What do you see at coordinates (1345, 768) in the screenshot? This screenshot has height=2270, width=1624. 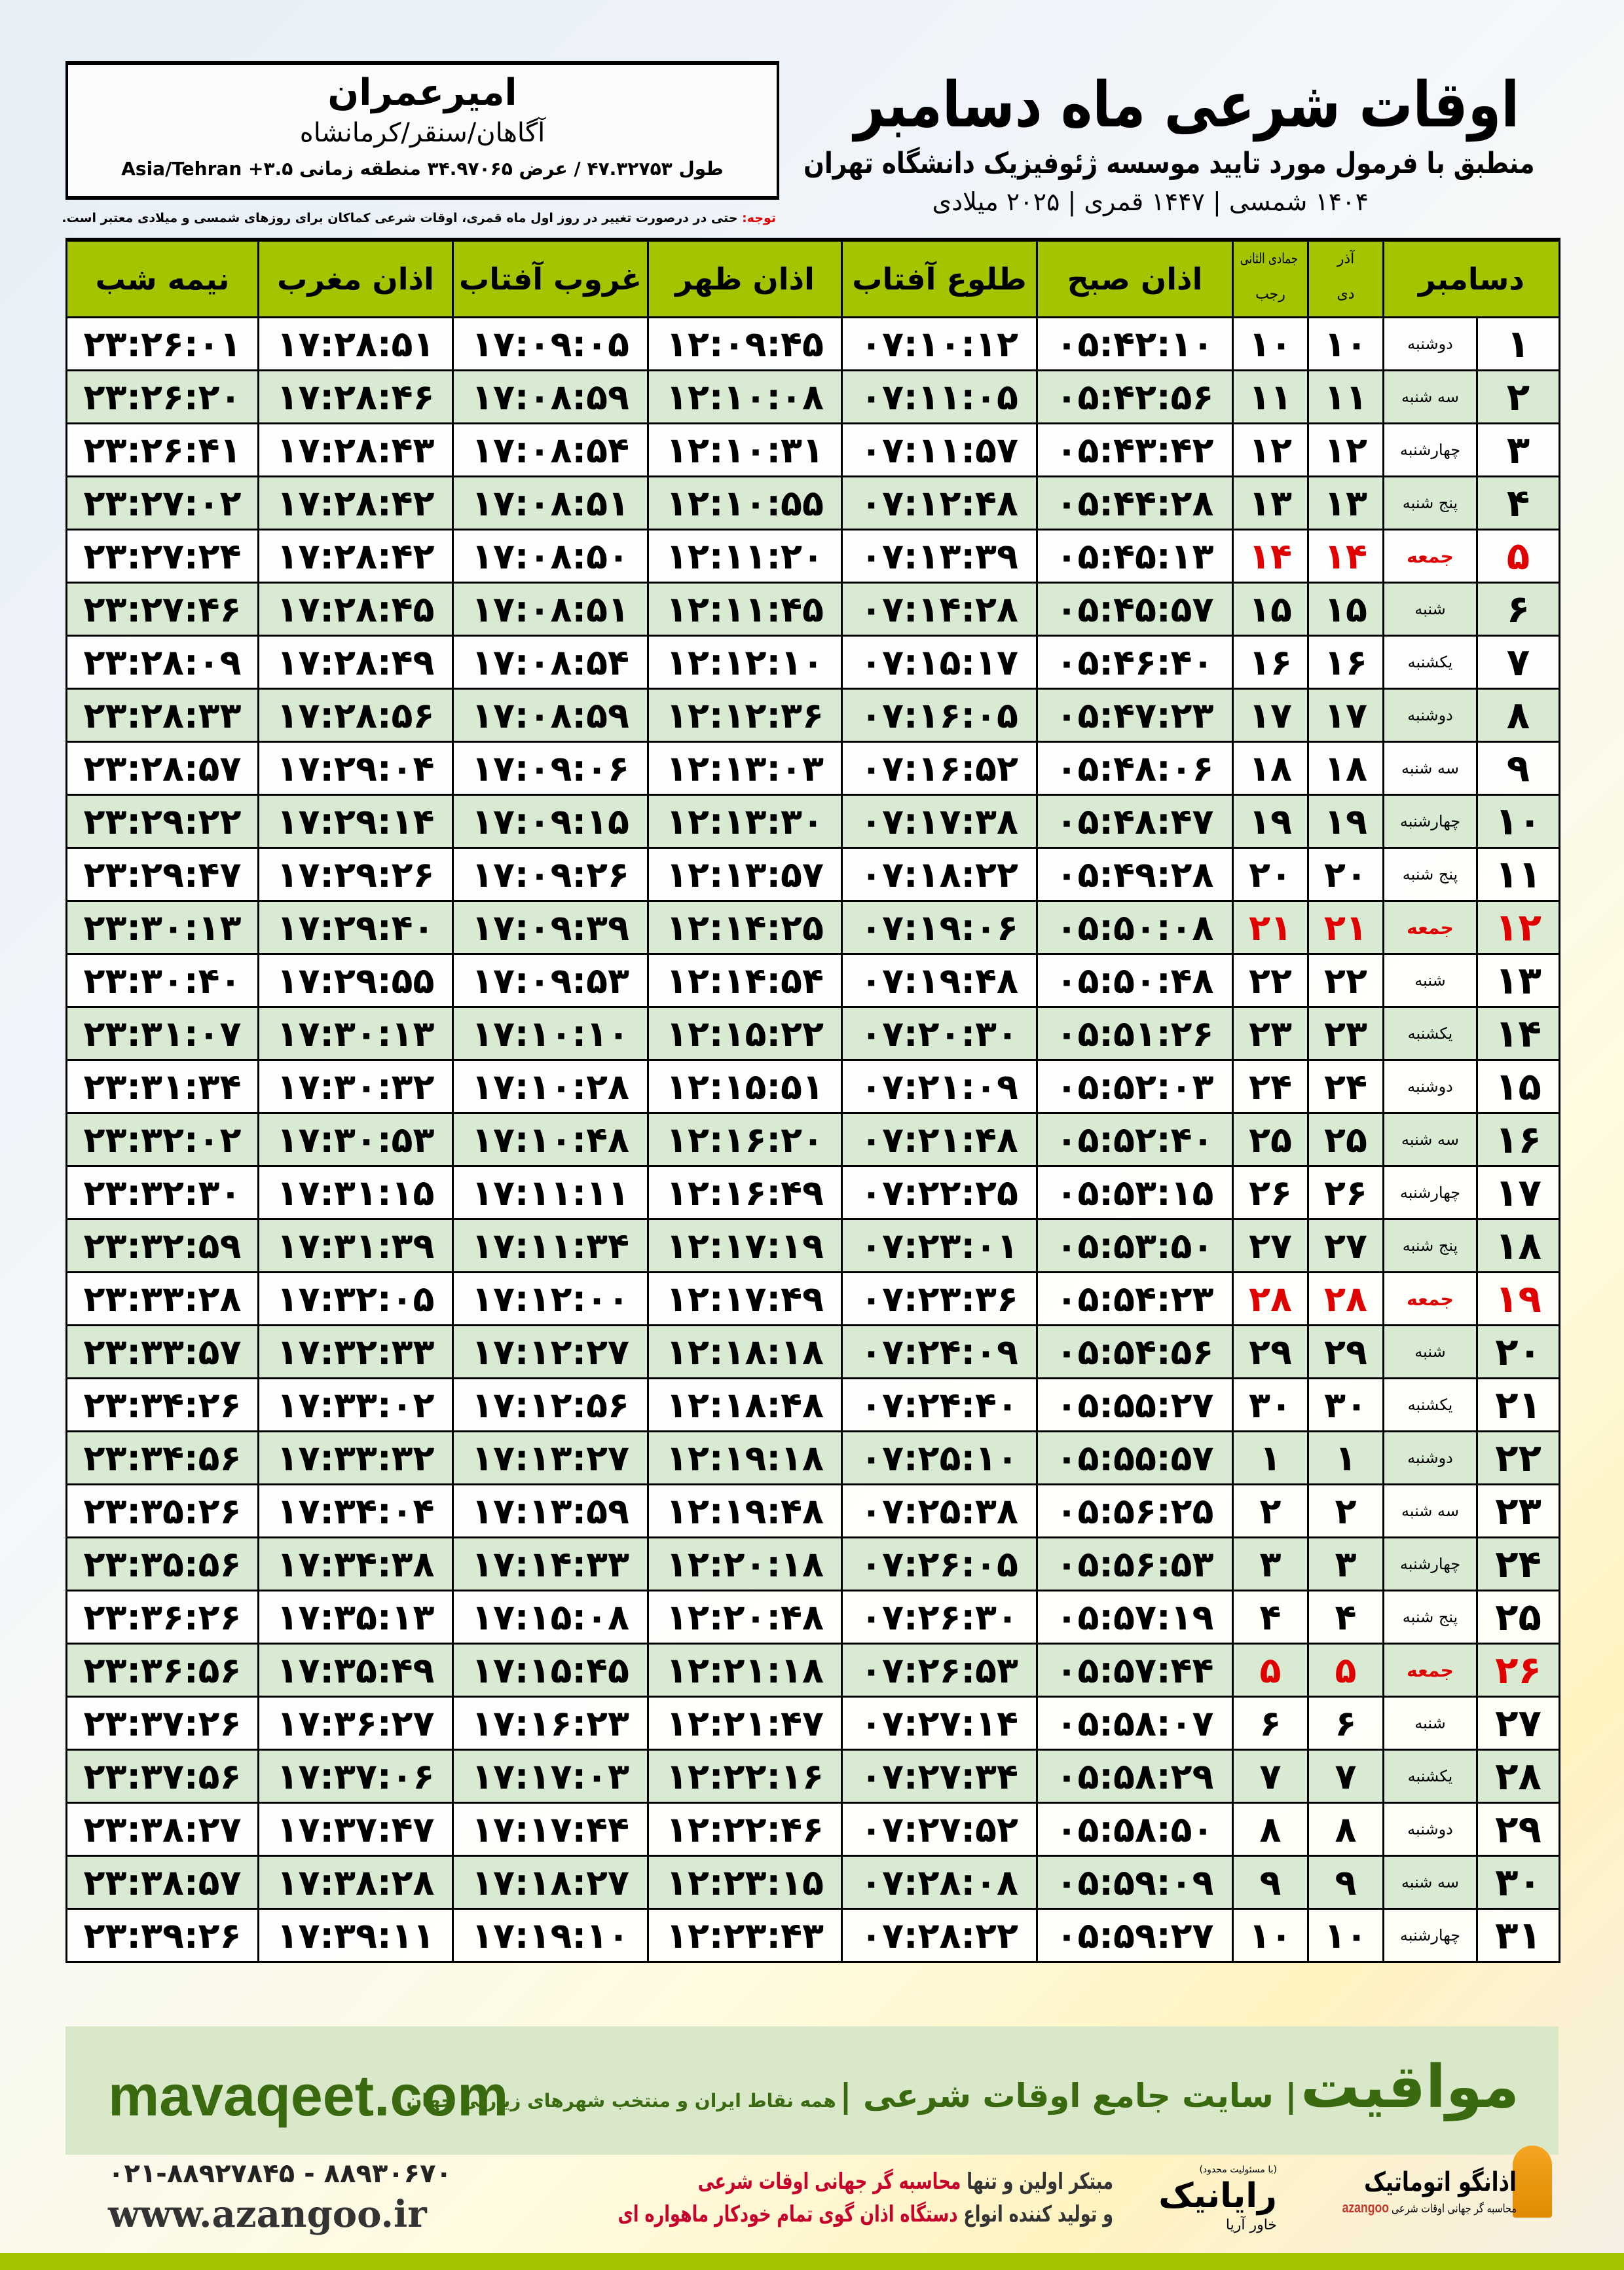 I see `cell-shamsi: ۱۸` at bounding box center [1345, 768].